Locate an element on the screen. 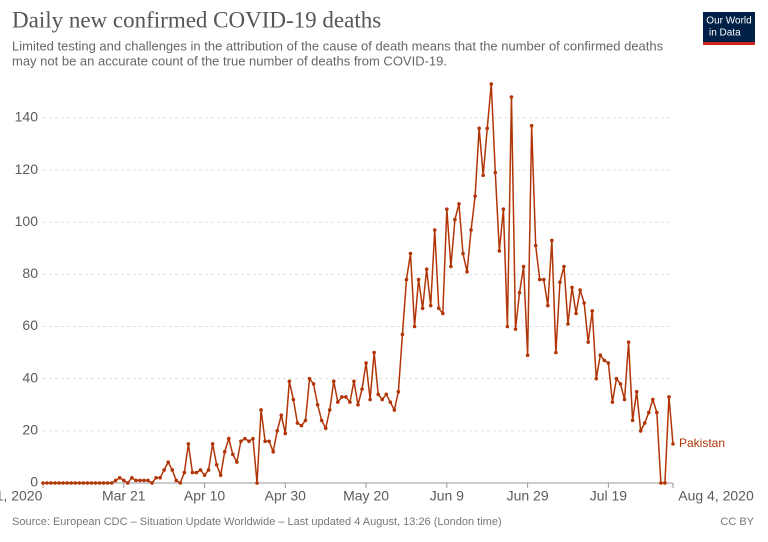 This screenshot has height=542, width=768. x-tick-label: Aug 4, 2020 is located at coordinates (716, 496).